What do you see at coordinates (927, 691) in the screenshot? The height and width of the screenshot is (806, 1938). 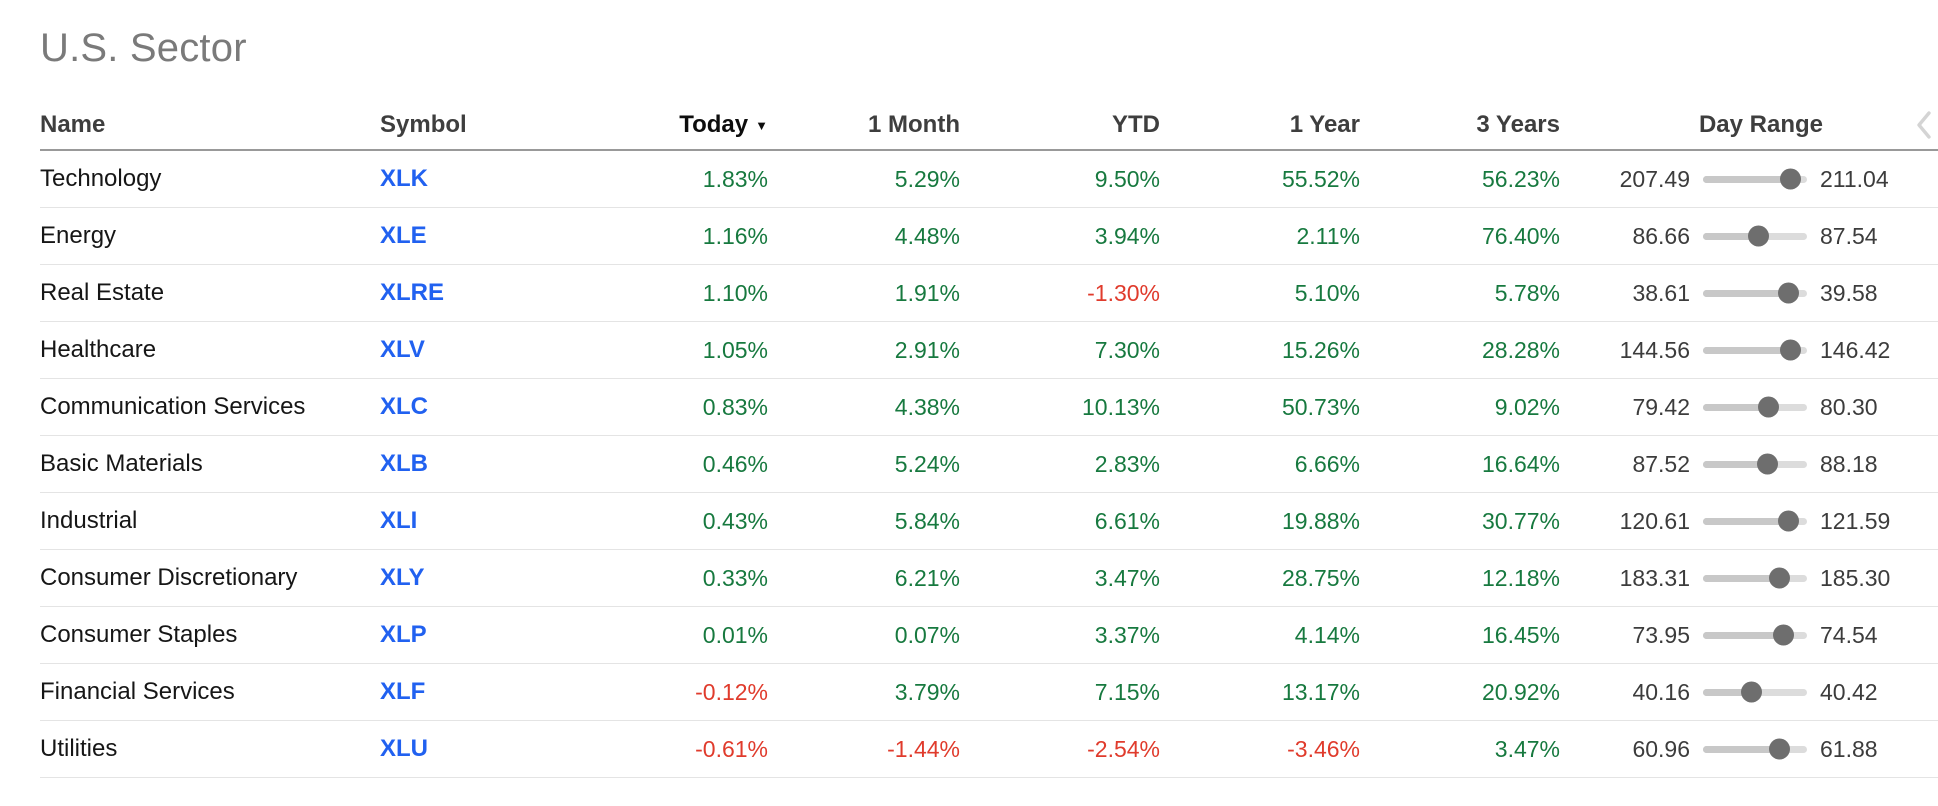 I see `one-month-change: 3.79%` at bounding box center [927, 691].